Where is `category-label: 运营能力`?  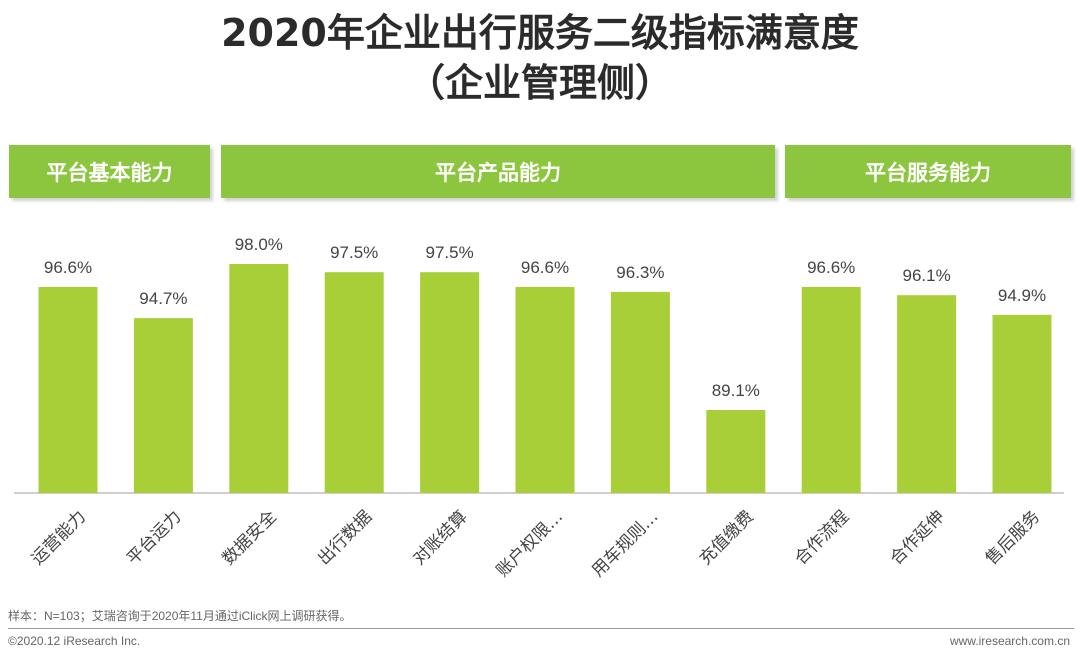 category-label: 运营能力 is located at coordinates (59, 538).